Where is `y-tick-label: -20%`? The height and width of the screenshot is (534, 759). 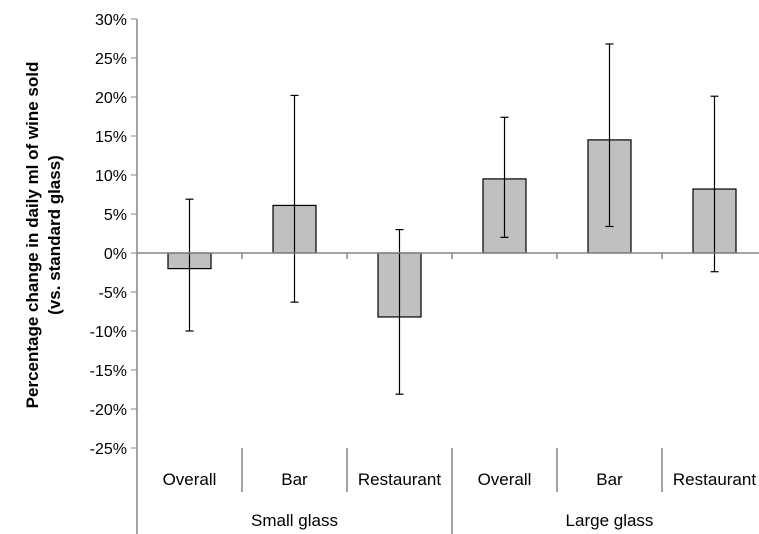
y-tick-label: -20% is located at coordinates (108, 410).